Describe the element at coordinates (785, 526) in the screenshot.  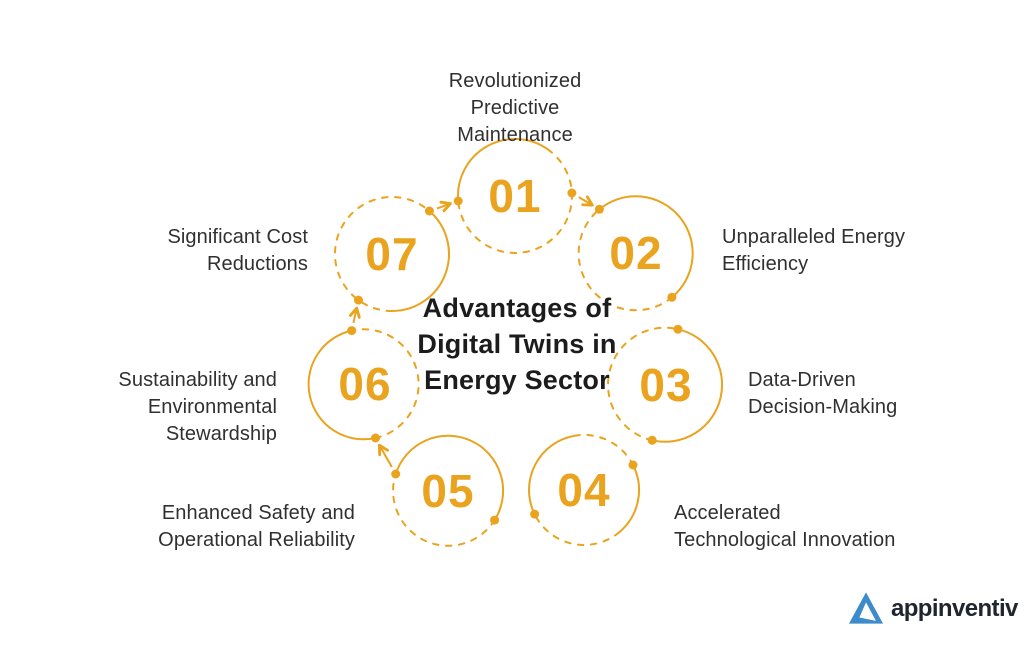
I see `step-label-technological-innovation: Accelerated Technological Innovation` at that location.